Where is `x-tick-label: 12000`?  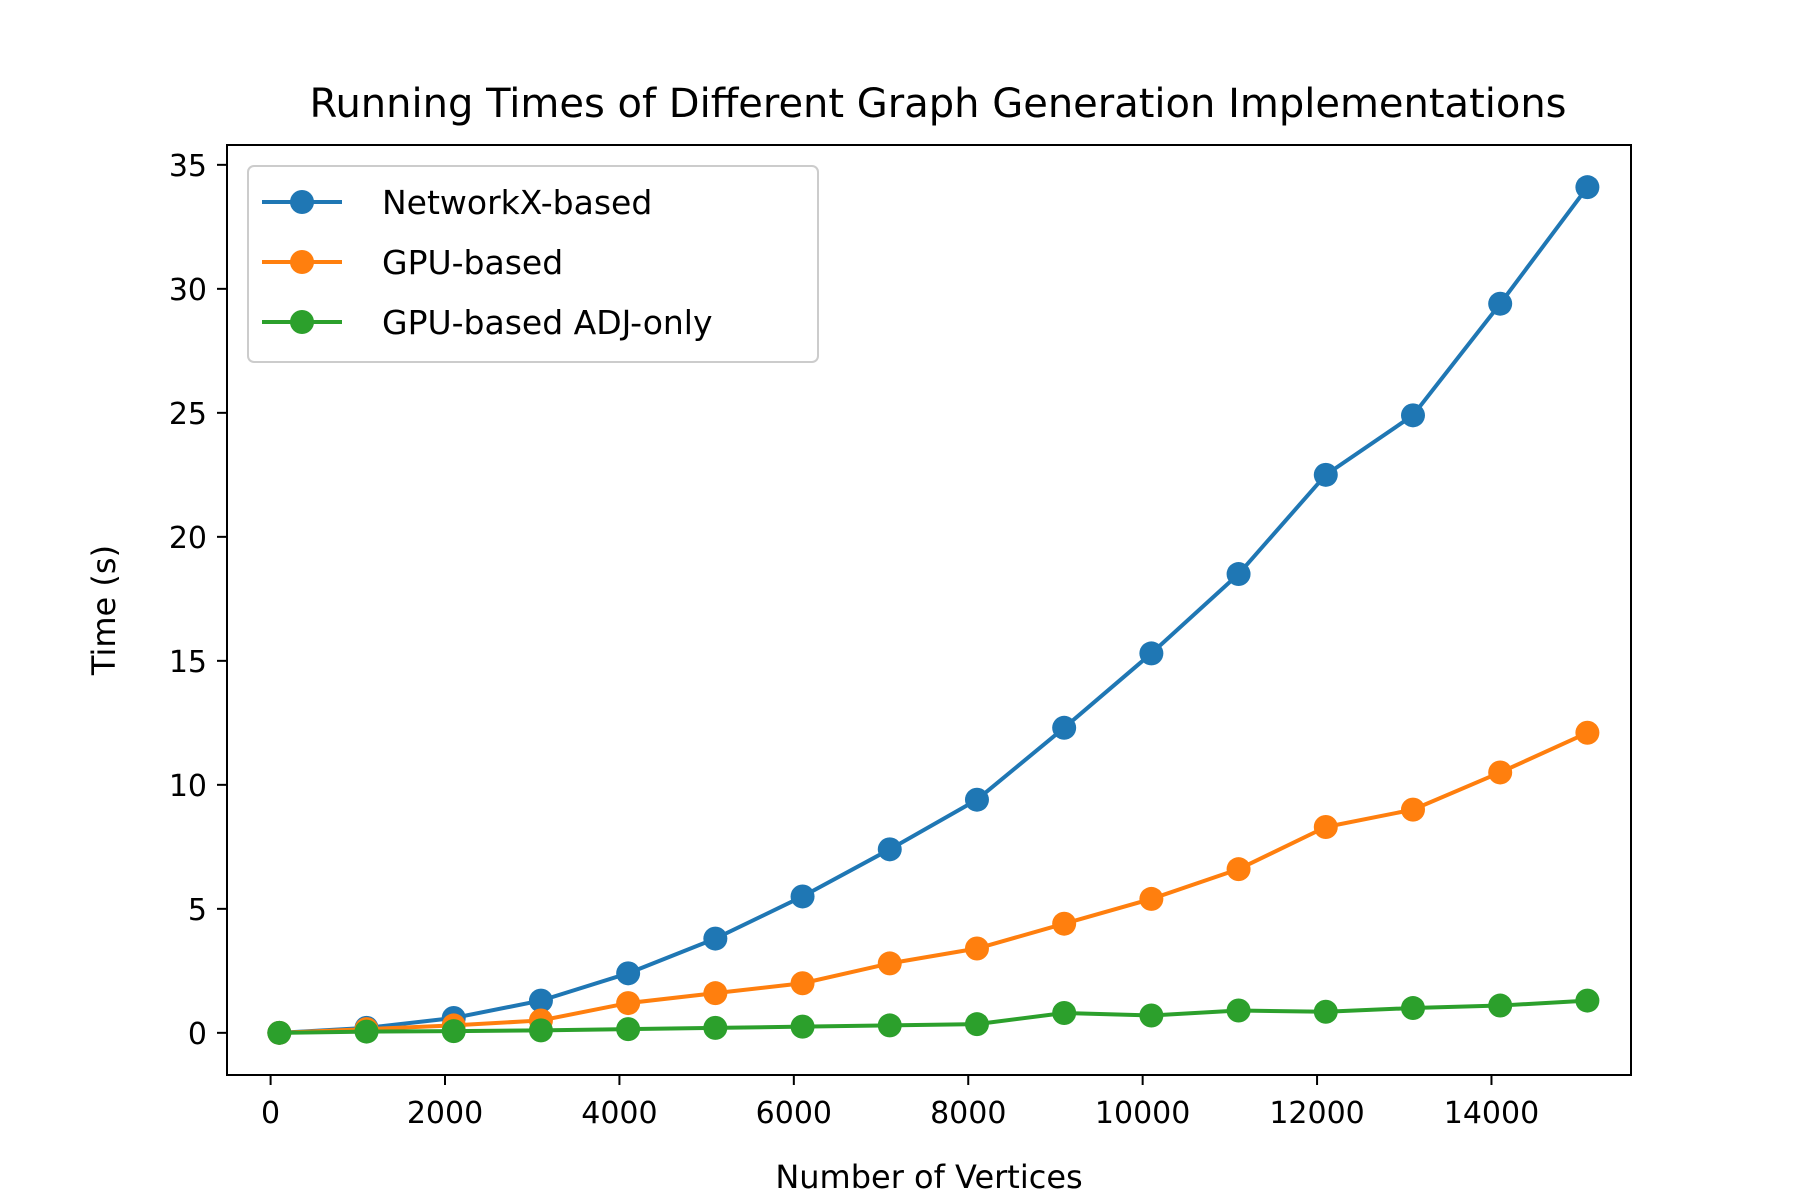 x-tick-label: 12000 is located at coordinates (1316, 1113).